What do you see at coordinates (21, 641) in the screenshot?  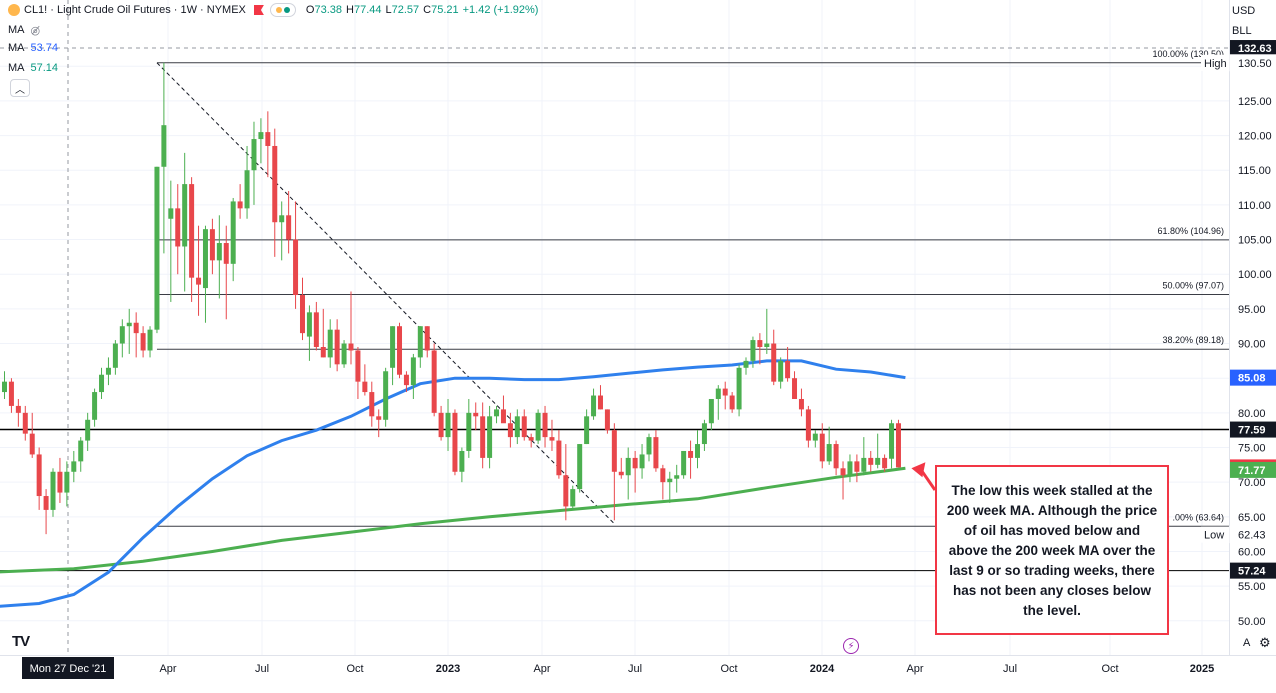 I see `tradingview-logo: TV` at bounding box center [21, 641].